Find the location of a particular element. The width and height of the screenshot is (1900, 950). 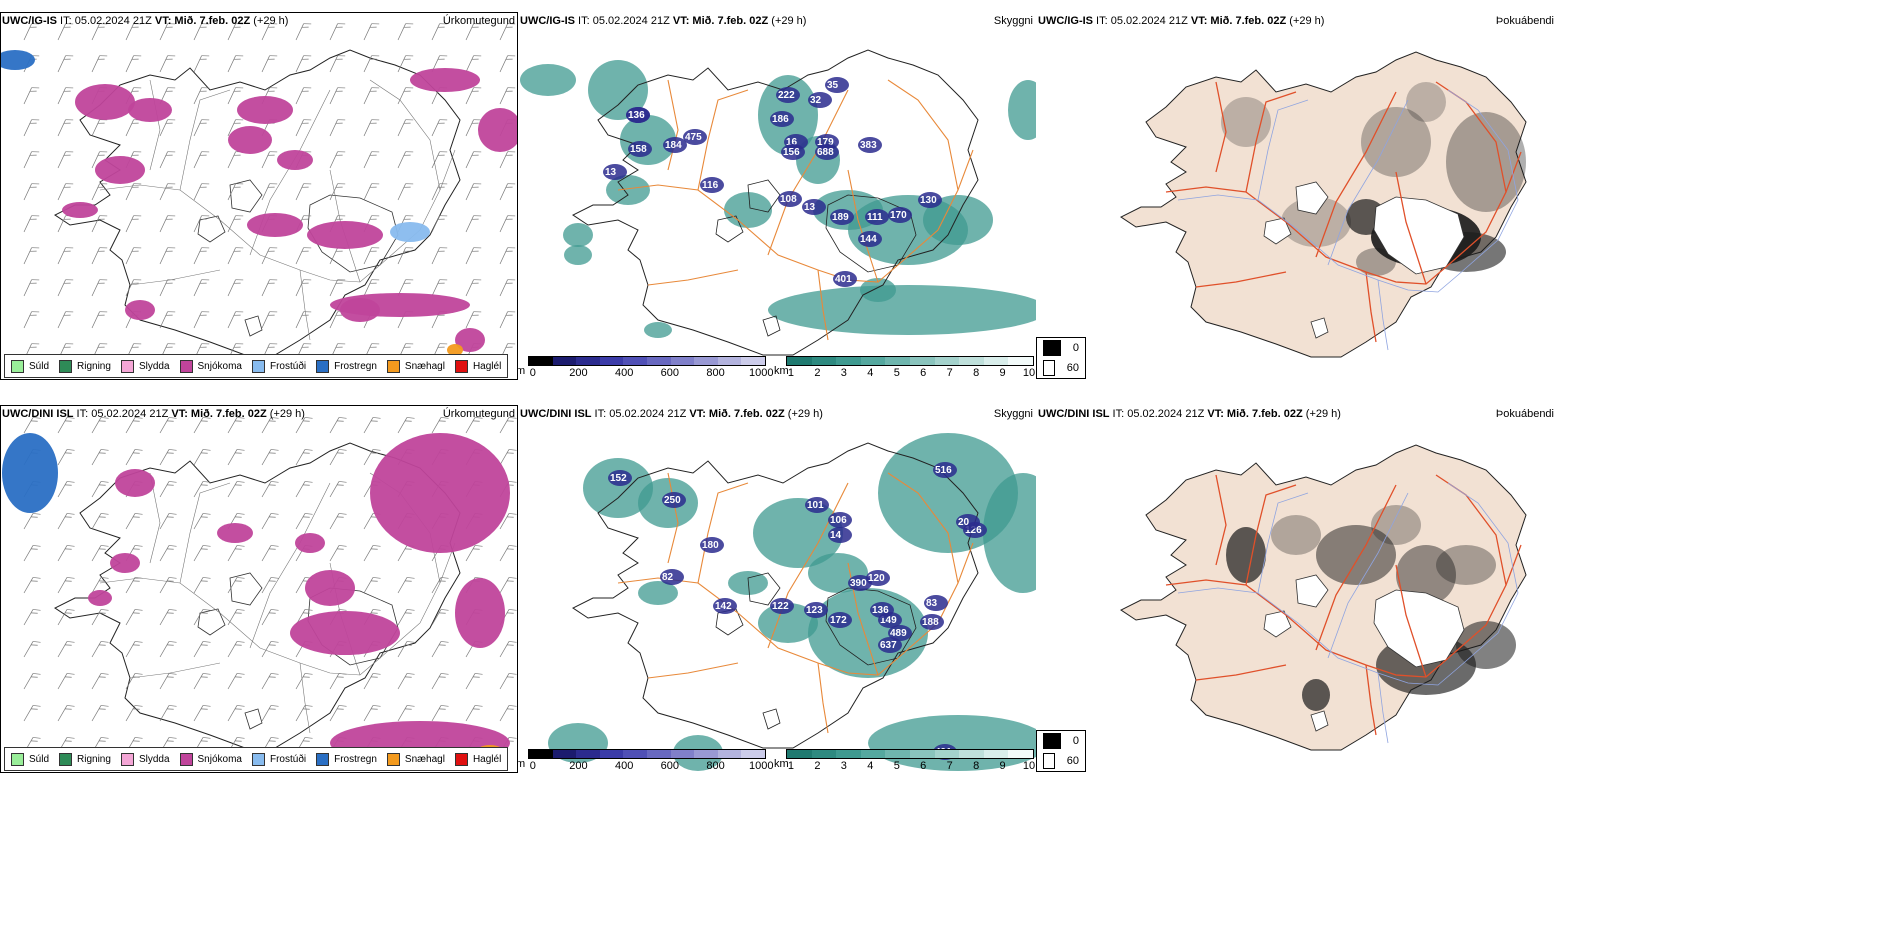

cloud-base-label: 189 is located at coordinates (840, 217).